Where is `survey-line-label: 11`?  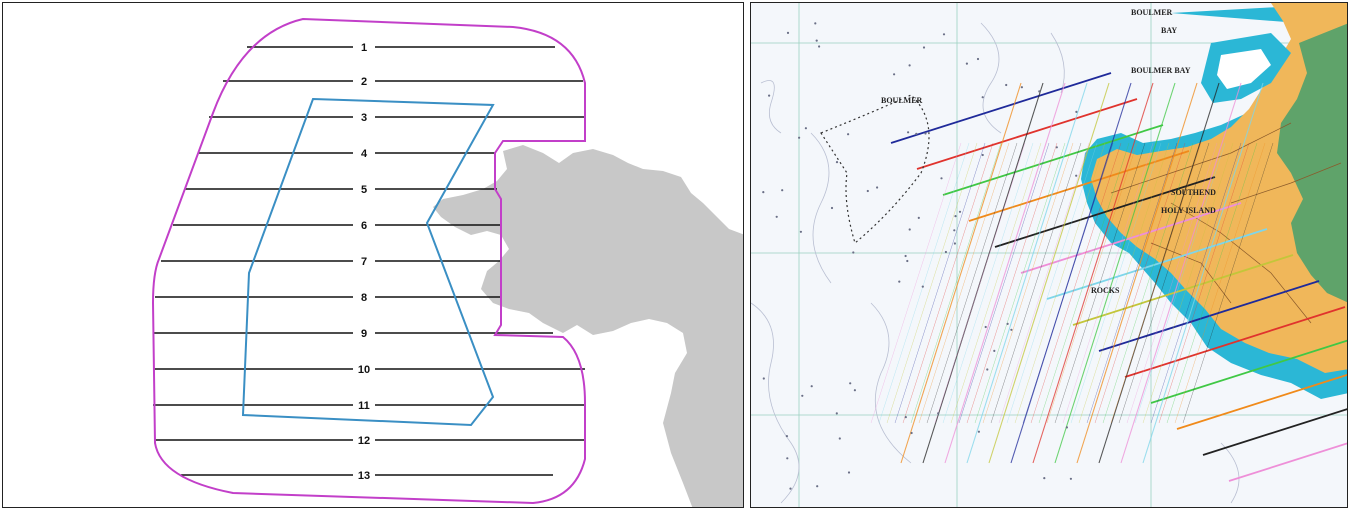
survey-line-label: 11 is located at coordinates (364, 406).